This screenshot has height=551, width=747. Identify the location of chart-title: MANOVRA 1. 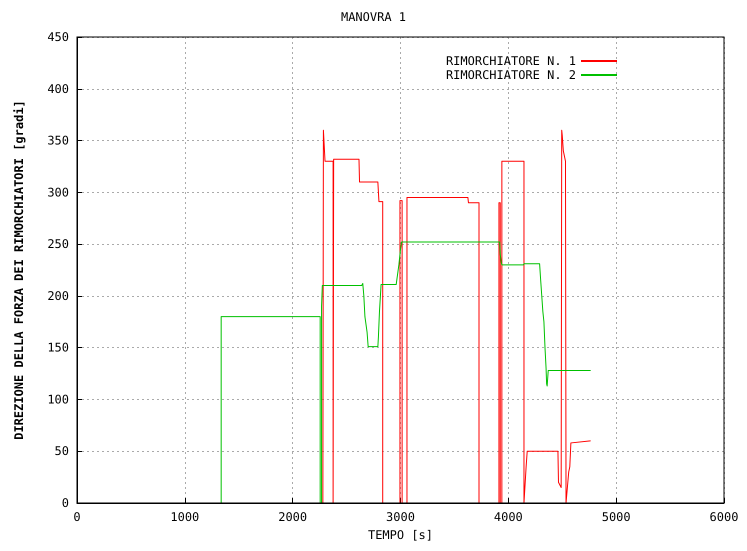
(373, 17).